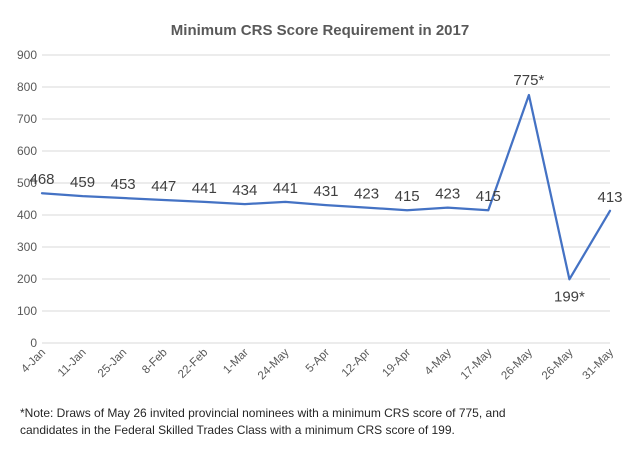 This screenshot has width=640, height=456. What do you see at coordinates (33, 361) in the screenshot?
I see `x-tick-label: 4-Jan` at bounding box center [33, 361].